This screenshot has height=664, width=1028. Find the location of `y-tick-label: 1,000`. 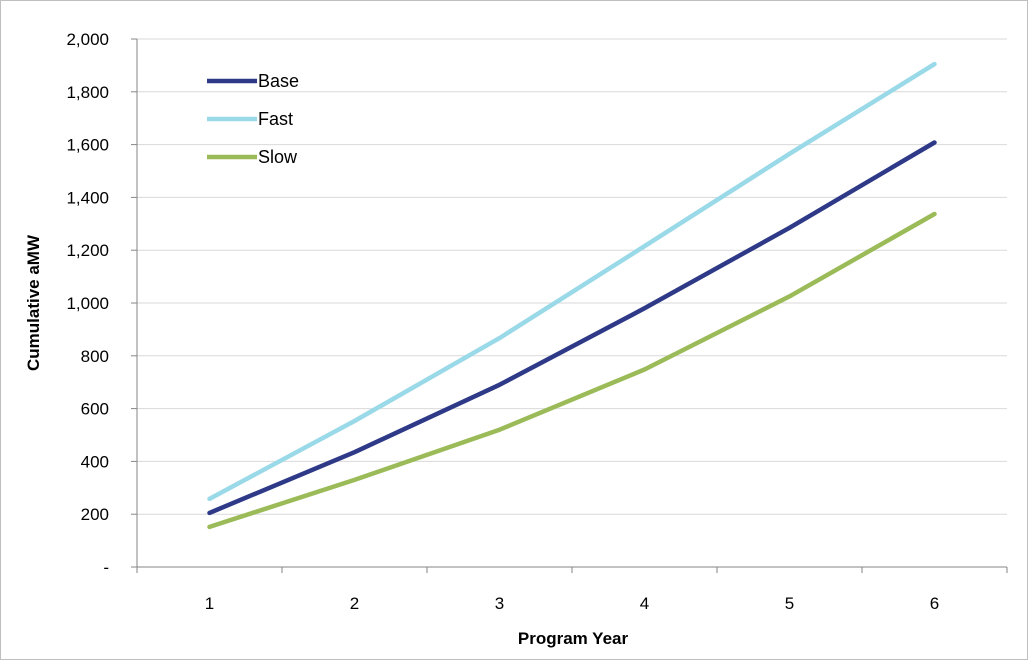

y-tick-label: 1,000 is located at coordinates (87, 303).